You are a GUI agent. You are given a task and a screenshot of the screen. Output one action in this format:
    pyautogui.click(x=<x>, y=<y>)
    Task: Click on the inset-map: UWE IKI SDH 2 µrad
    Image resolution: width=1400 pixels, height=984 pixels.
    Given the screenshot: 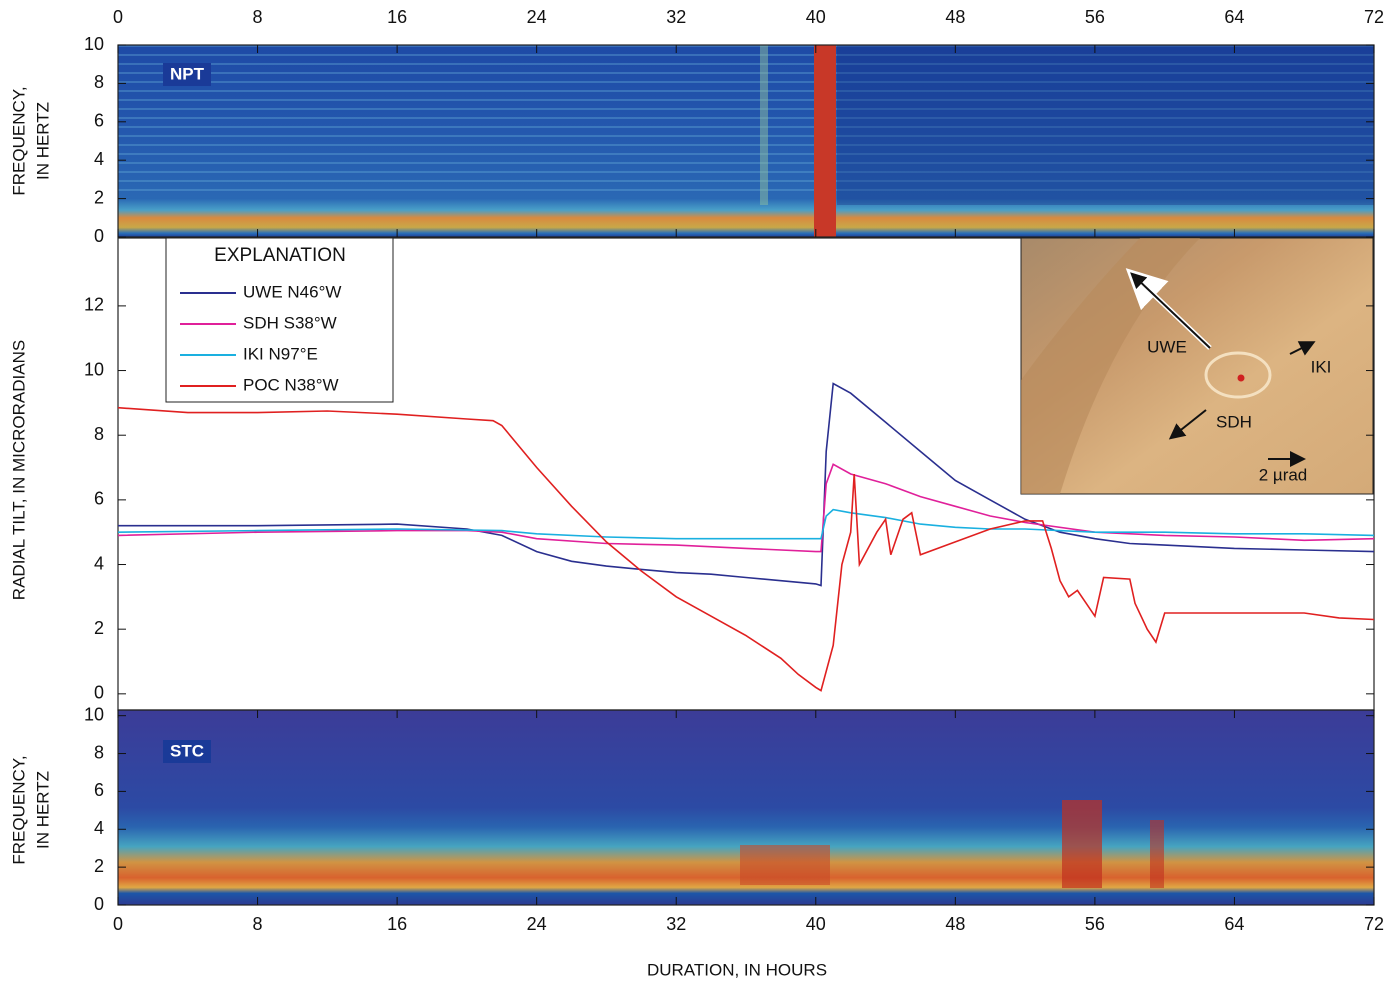 What is the action you would take?
    pyautogui.click(x=1197, y=366)
    